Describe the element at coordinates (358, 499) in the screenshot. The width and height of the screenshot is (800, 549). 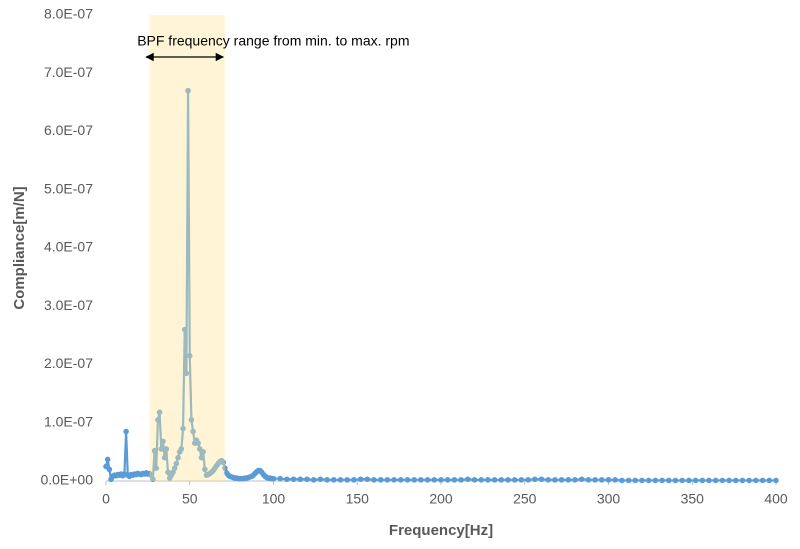
I see `x-tick-label: 150` at that location.